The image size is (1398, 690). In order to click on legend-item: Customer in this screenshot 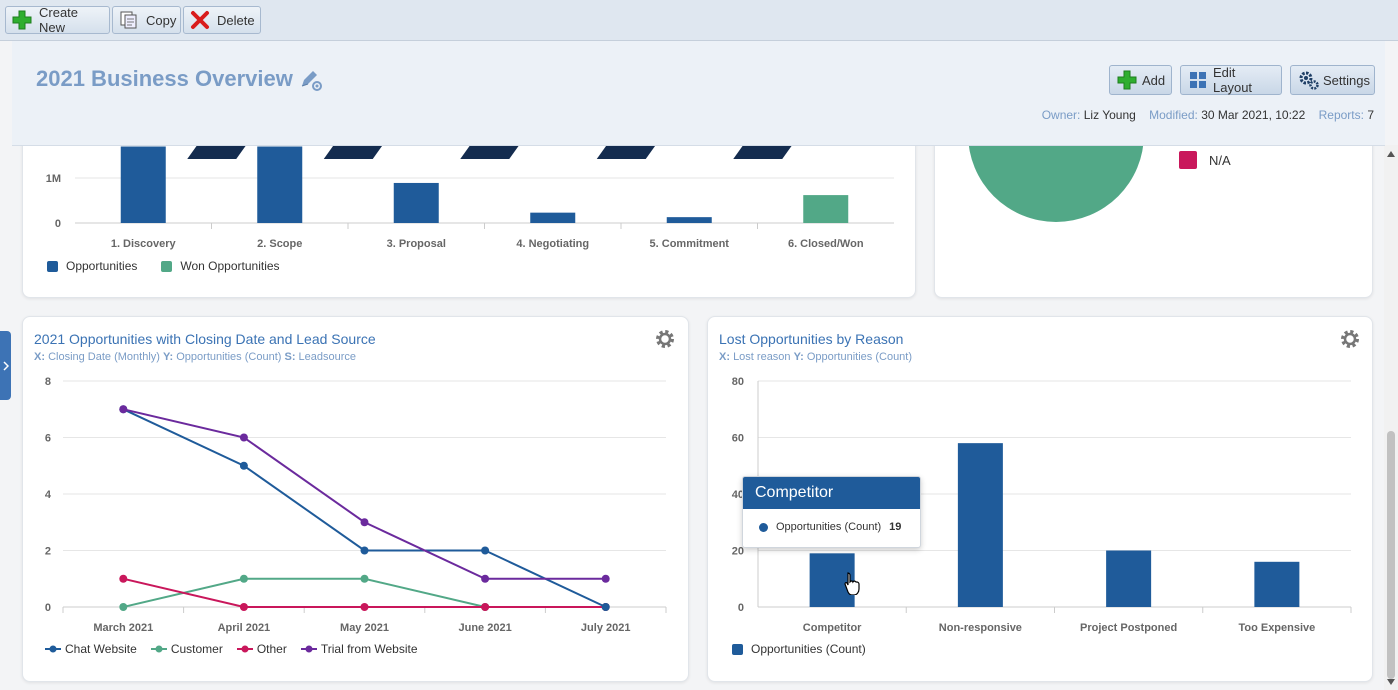, I will do `click(186, 649)`.